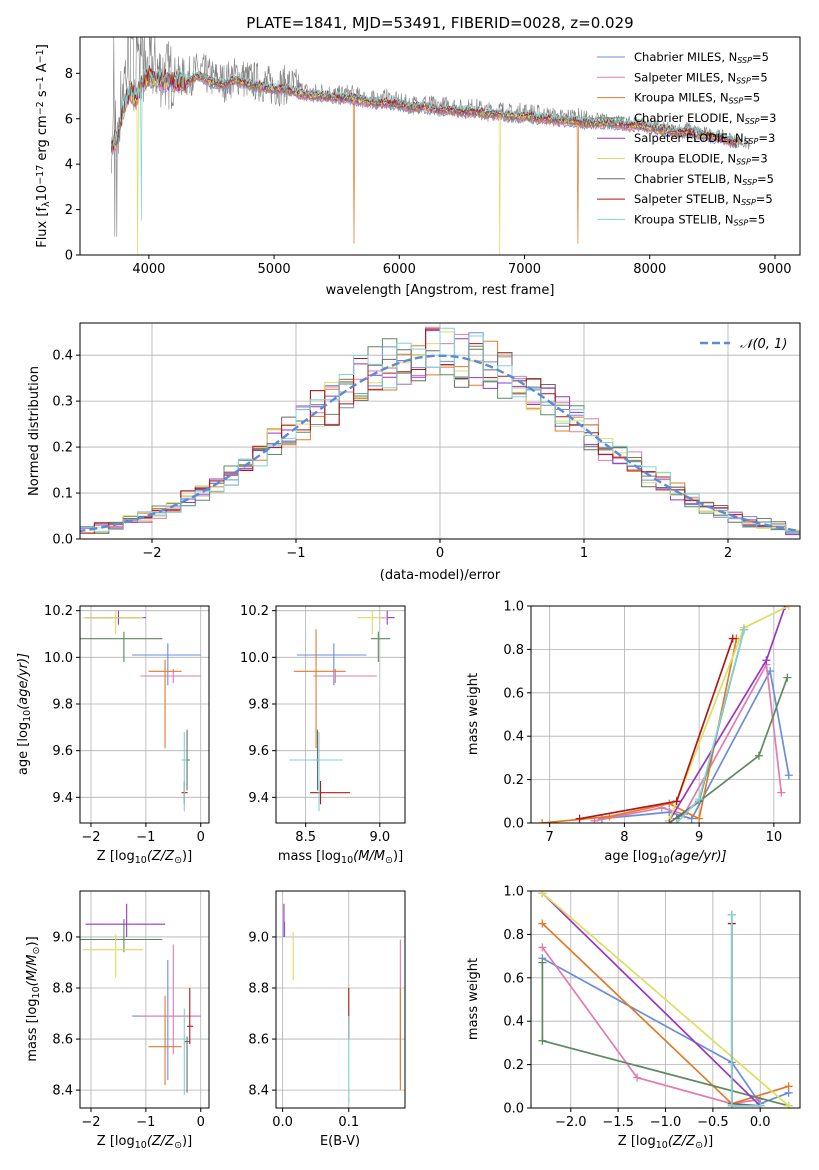 This screenshot has width=819, height=1170. What do you see at coordinates (774, 269) in the screenshot?
I see `x-tick-label: 9000` at bounding box center [774, 269].